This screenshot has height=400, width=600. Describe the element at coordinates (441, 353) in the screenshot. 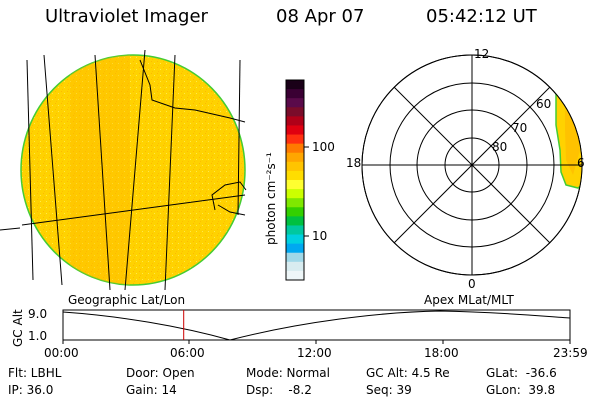

I see `timeline-xtick-1800: 18:00` at that location.